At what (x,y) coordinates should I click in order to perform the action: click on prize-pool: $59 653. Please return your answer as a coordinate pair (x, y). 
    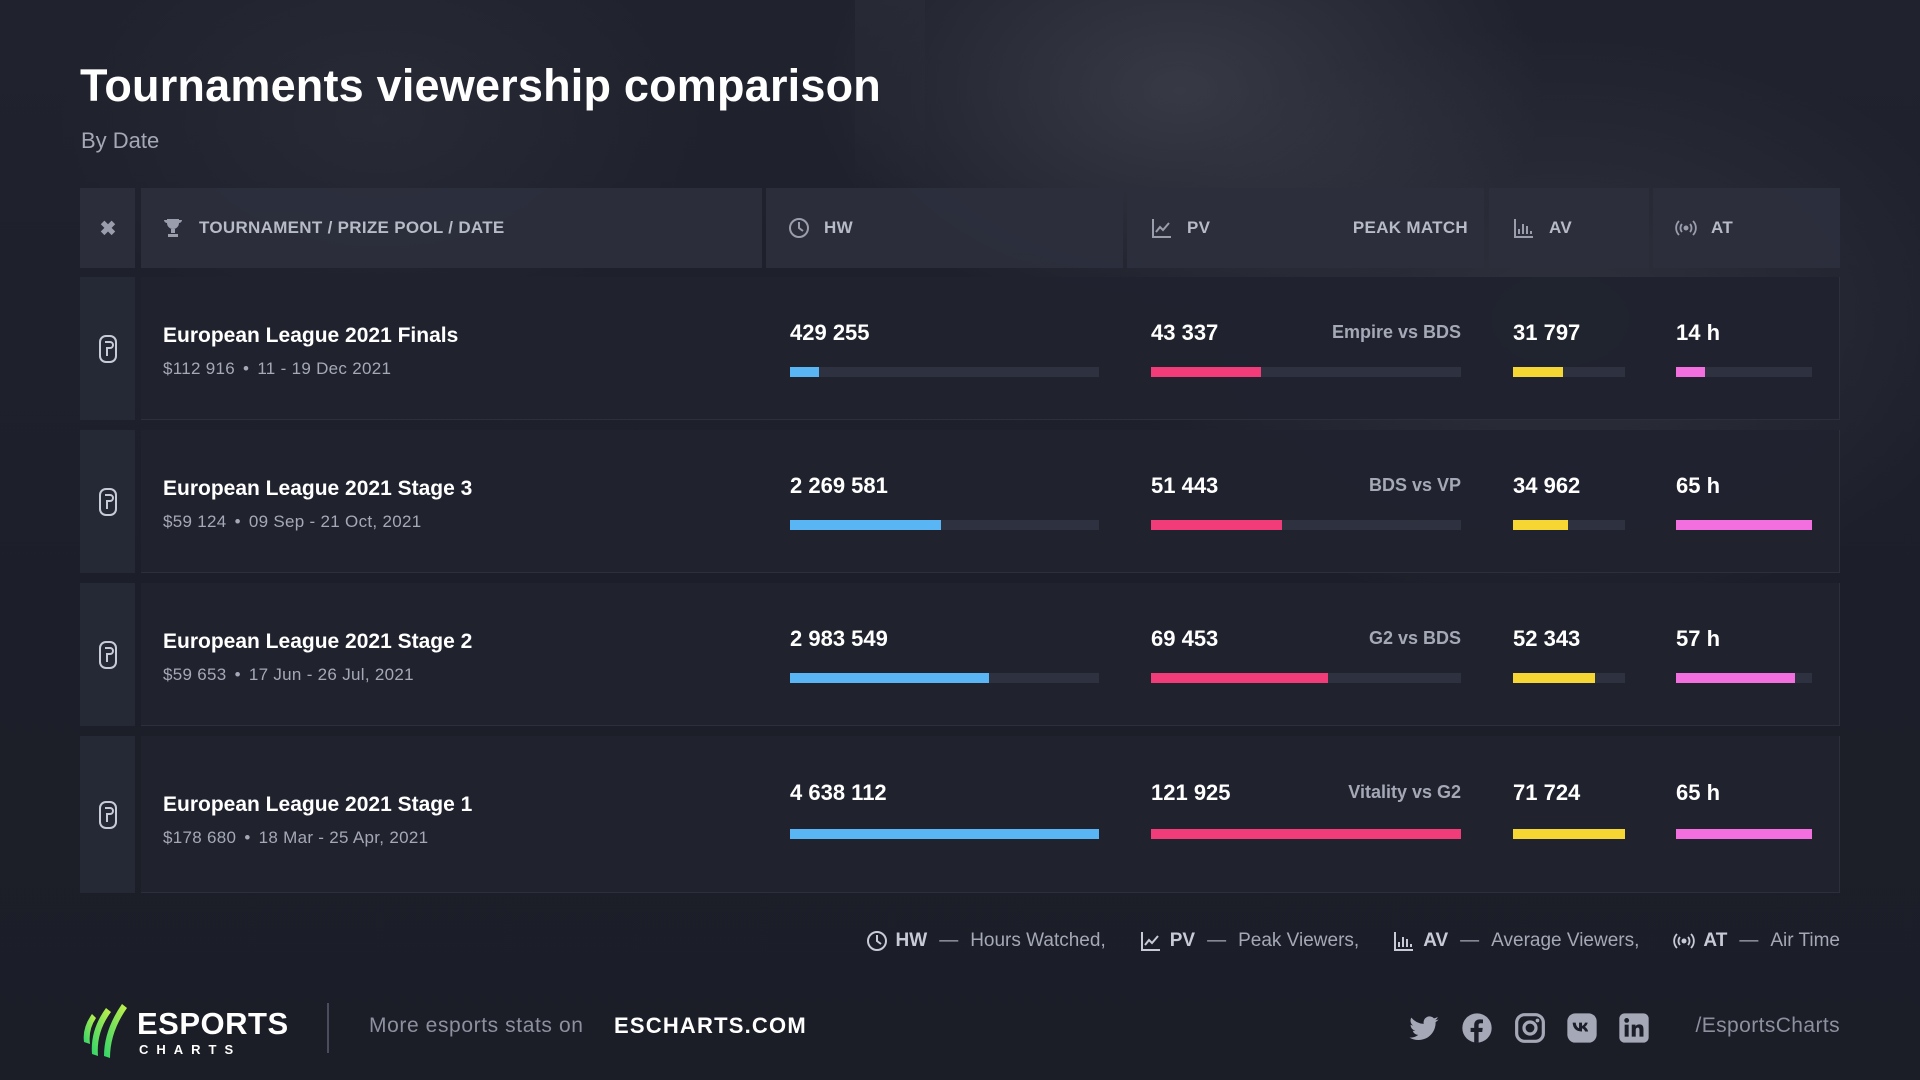
    Looking at the image, I should click on (195, 674).